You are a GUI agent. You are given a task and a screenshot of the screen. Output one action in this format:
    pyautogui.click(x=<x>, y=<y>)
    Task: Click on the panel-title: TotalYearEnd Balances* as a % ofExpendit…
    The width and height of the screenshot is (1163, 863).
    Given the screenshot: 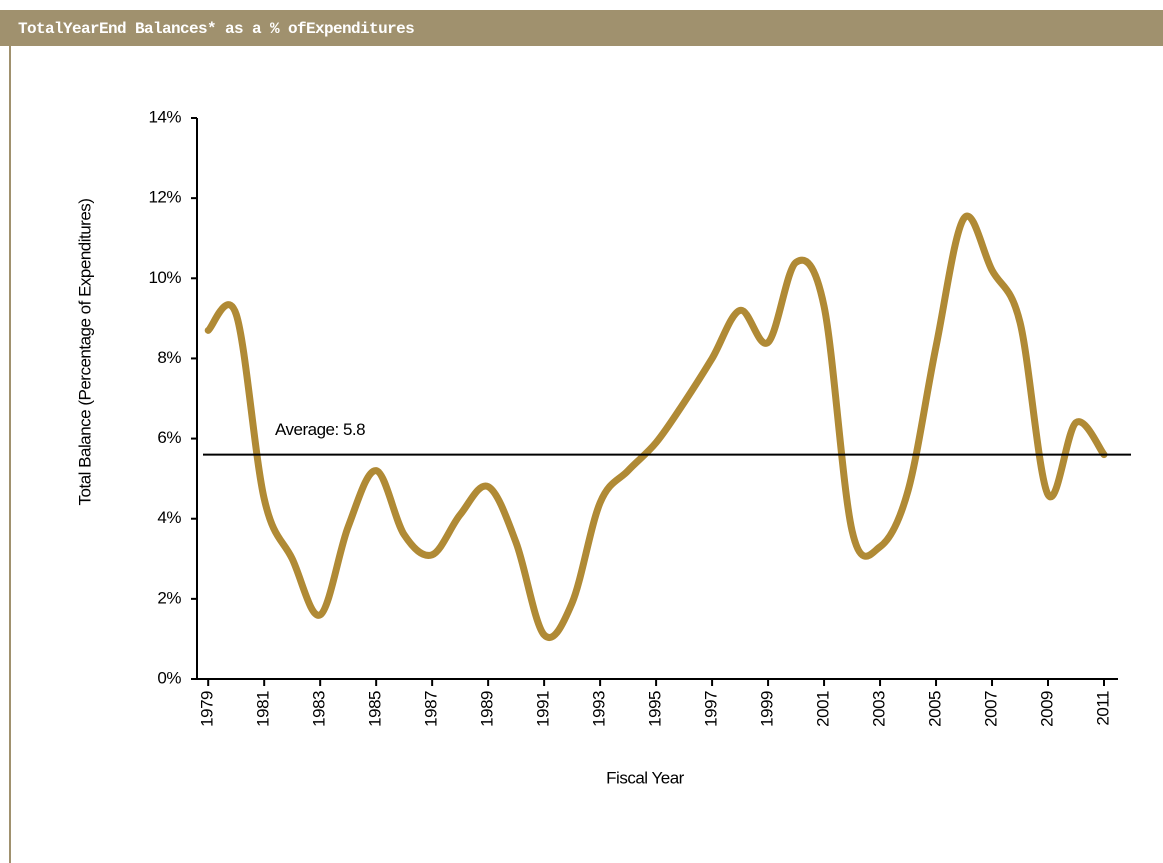 What is the action you would take?
    pyautogui.click(x=216, y=29)
    